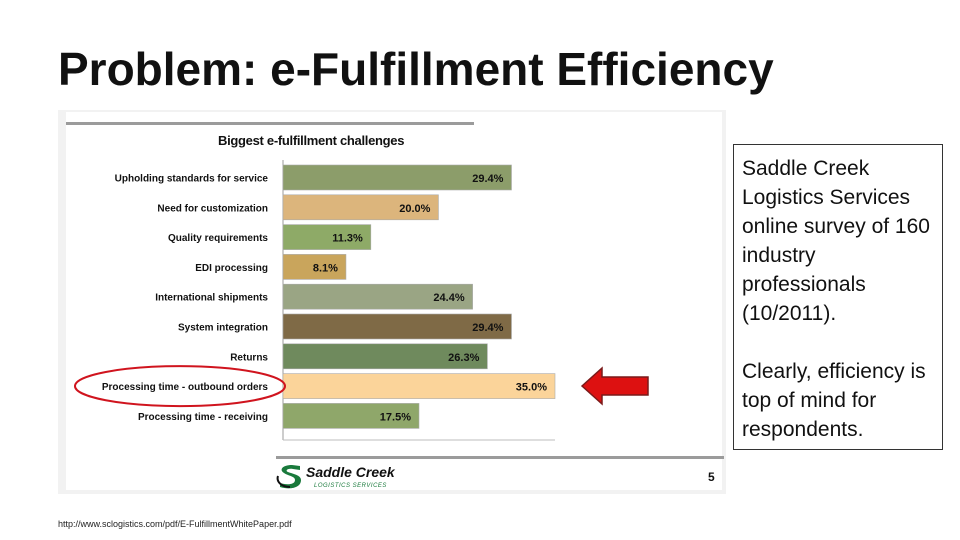 The image size is (960, 540). Describe the element at coordinates (351, 472) in the screenshot. I see `logo-name: Saddle Creek` at that location.